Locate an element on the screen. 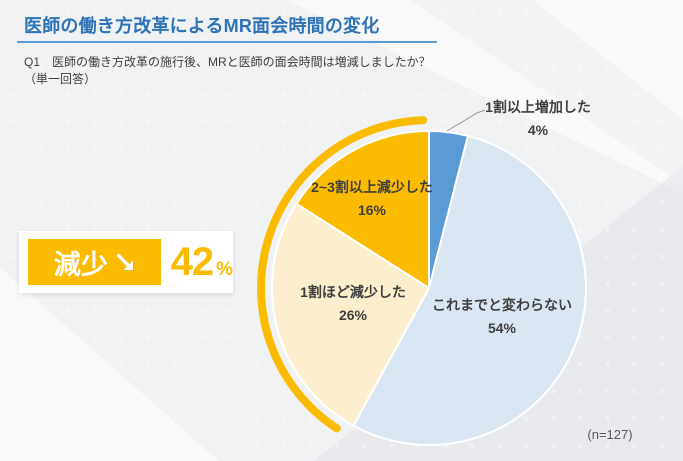 This screenshot has height=461, width=683. decrease-summary-badge: 減少 42 % is located at coordinates (126, 262).